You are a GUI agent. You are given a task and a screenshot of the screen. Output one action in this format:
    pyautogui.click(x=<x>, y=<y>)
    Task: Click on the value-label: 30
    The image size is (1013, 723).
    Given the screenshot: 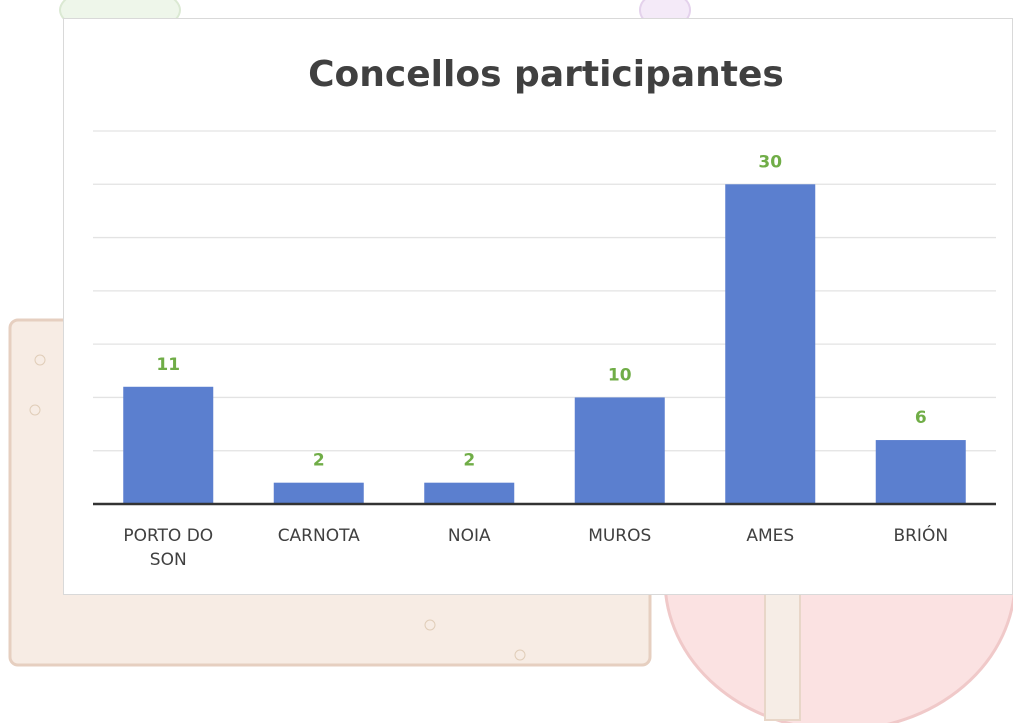 What is the action you would take?
    pyautogui.click(x=770, y=162)
    